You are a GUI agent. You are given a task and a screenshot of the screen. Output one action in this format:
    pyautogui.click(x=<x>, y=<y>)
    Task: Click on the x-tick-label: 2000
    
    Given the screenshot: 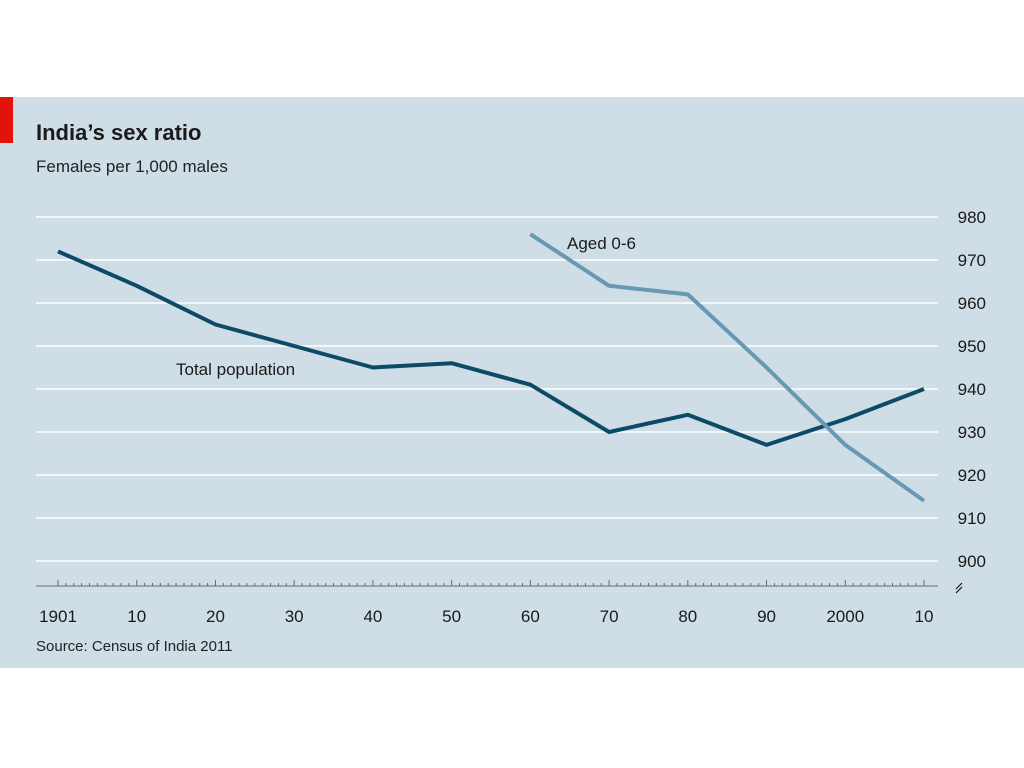 What is the action you would take?
    pyautogui.click(x=845, y=616)
    